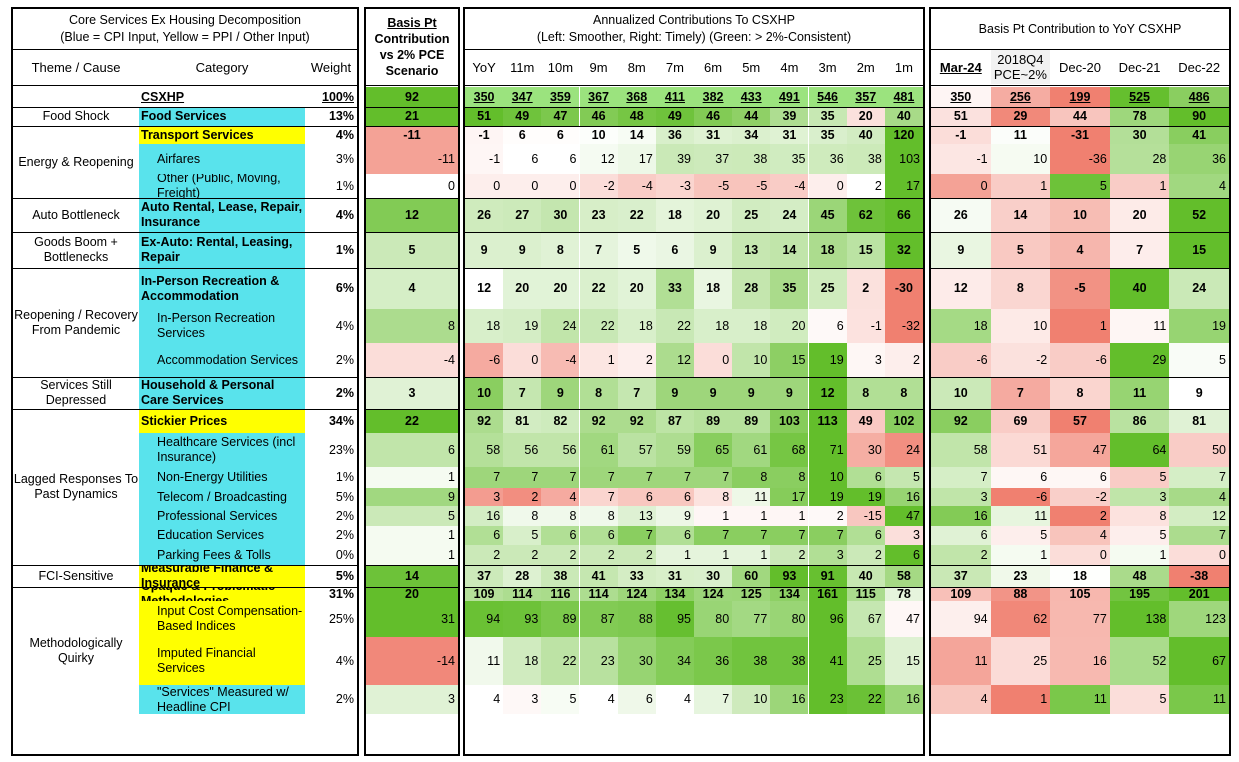  What do you see at coordinates (1080, 135) in the screenshot?
I see `yoy-value: -31` at bounding box center [1080, 135].